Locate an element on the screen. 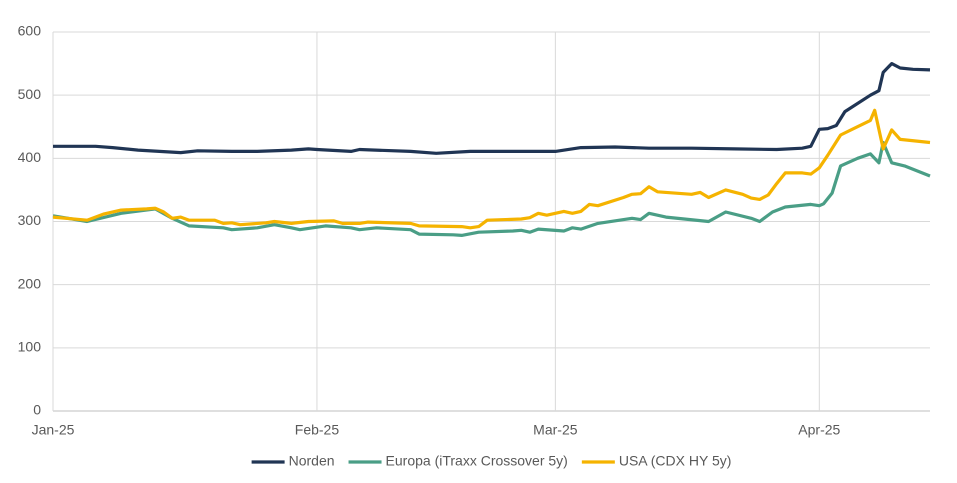  y-tick-label: 300 is located at coordinates (30, 220).